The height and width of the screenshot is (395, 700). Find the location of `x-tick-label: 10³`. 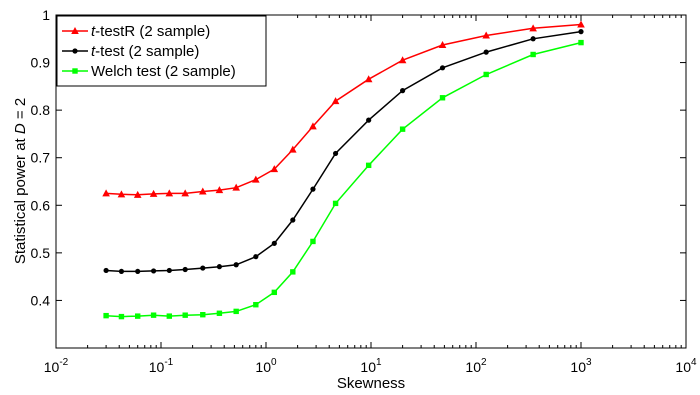

x-tick-label: 10³ is located at coordinates (581, 366).